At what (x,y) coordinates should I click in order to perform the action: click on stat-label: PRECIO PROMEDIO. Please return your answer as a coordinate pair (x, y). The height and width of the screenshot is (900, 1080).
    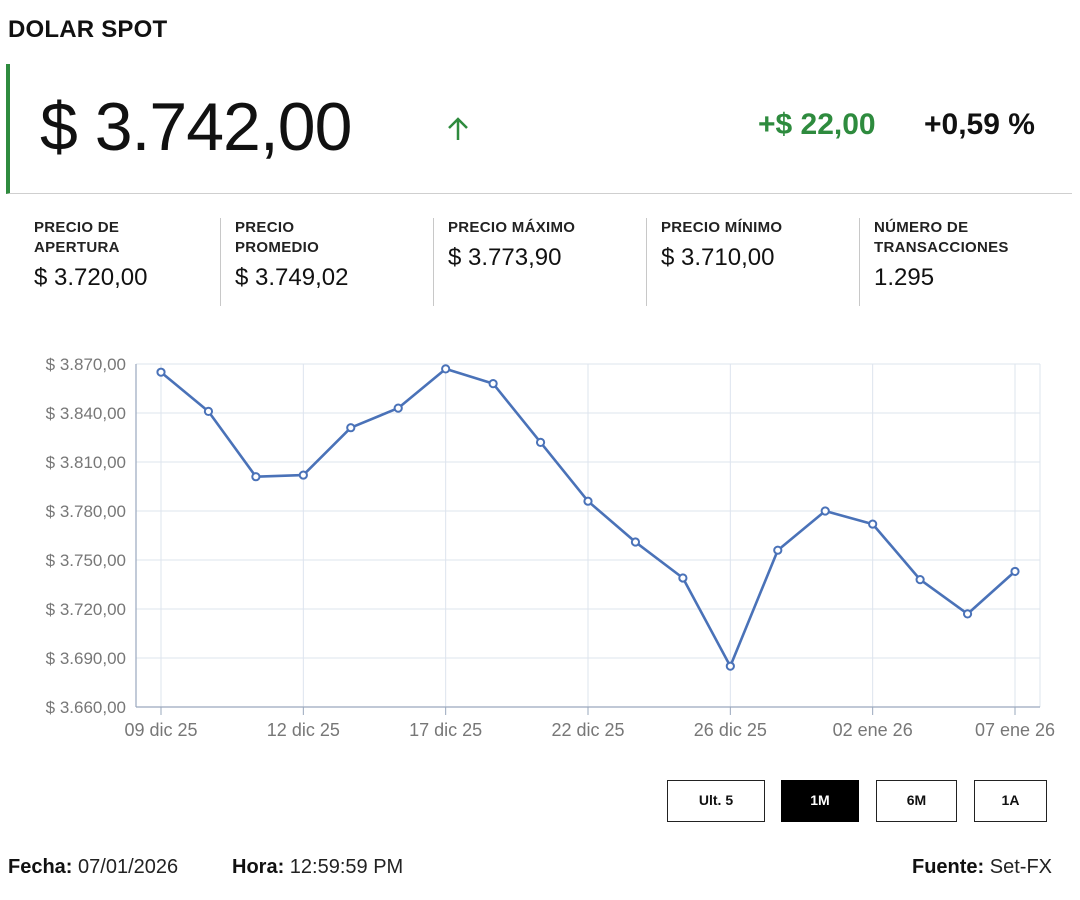
    Looking at the image, I should click on (277, 237).